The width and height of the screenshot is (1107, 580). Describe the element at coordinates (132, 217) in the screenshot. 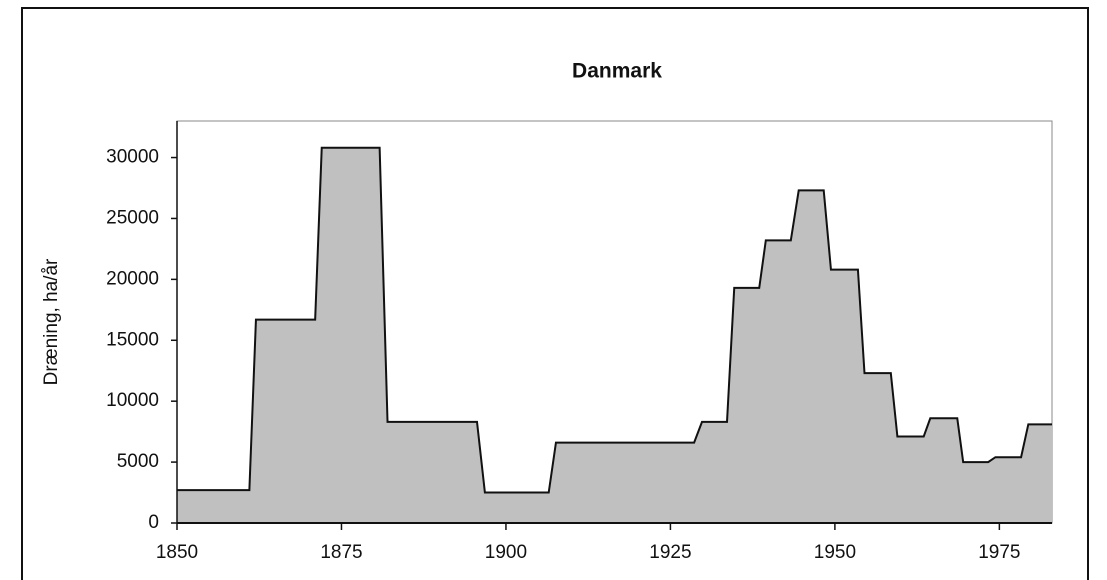

I see `y-tick-label: 25000` at that location.